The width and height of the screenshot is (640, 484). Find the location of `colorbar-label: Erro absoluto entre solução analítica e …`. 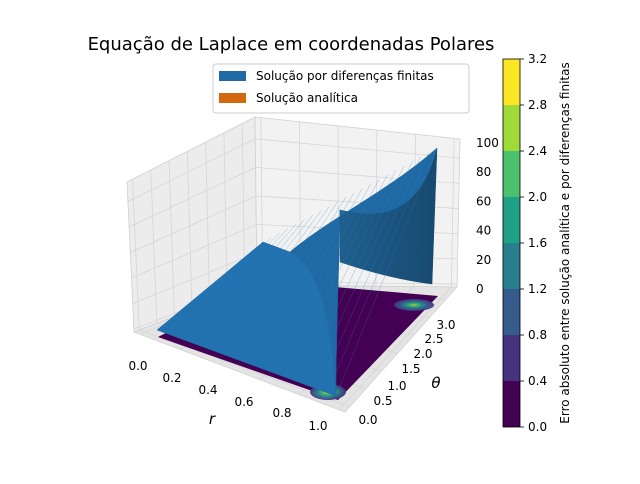

colorbar-label: Erro absoluto entre solução analítica e … is located at coordinates (565, 242).